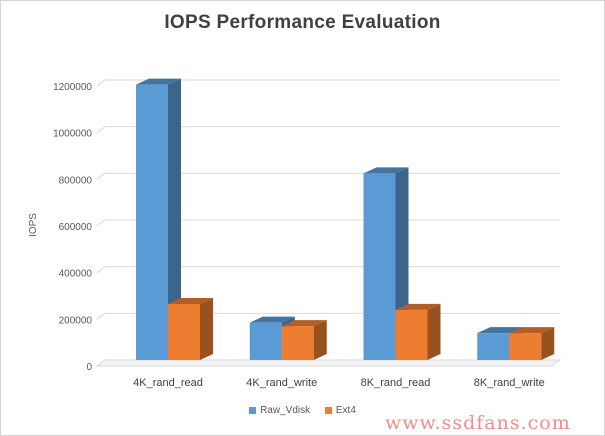  I want to click on y-tick-label-3: 600000, so click(76, 227).